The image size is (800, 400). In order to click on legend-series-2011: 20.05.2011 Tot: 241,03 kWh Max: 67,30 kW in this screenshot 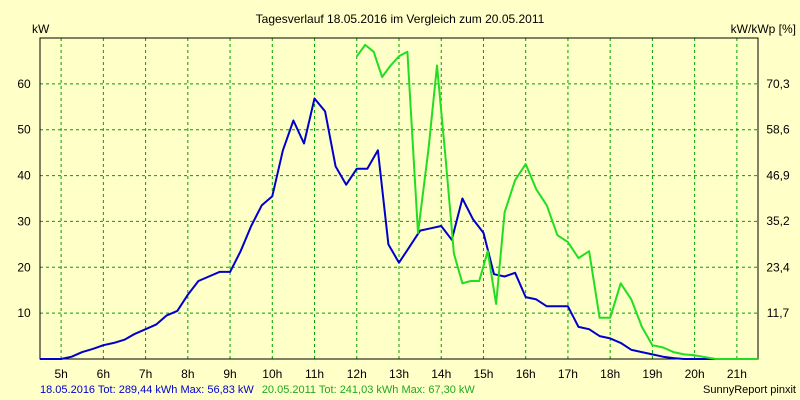, I will do `click(369, 390)`.